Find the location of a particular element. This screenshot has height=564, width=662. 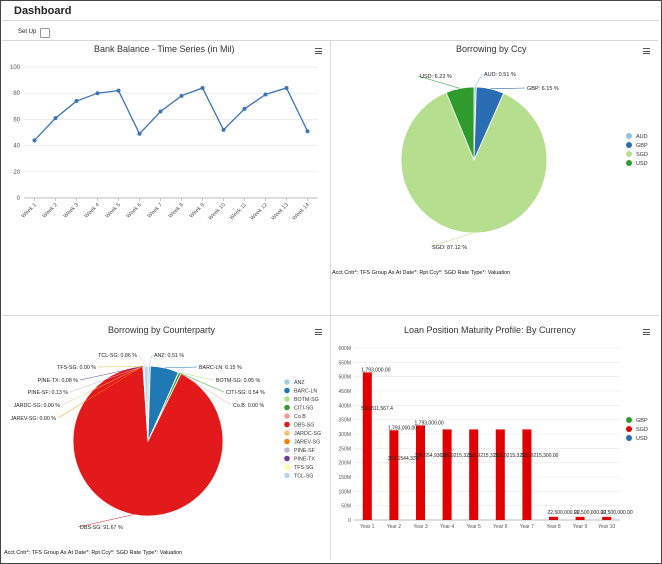

y-tick-label: 450M is located at coordinates (344, 392).